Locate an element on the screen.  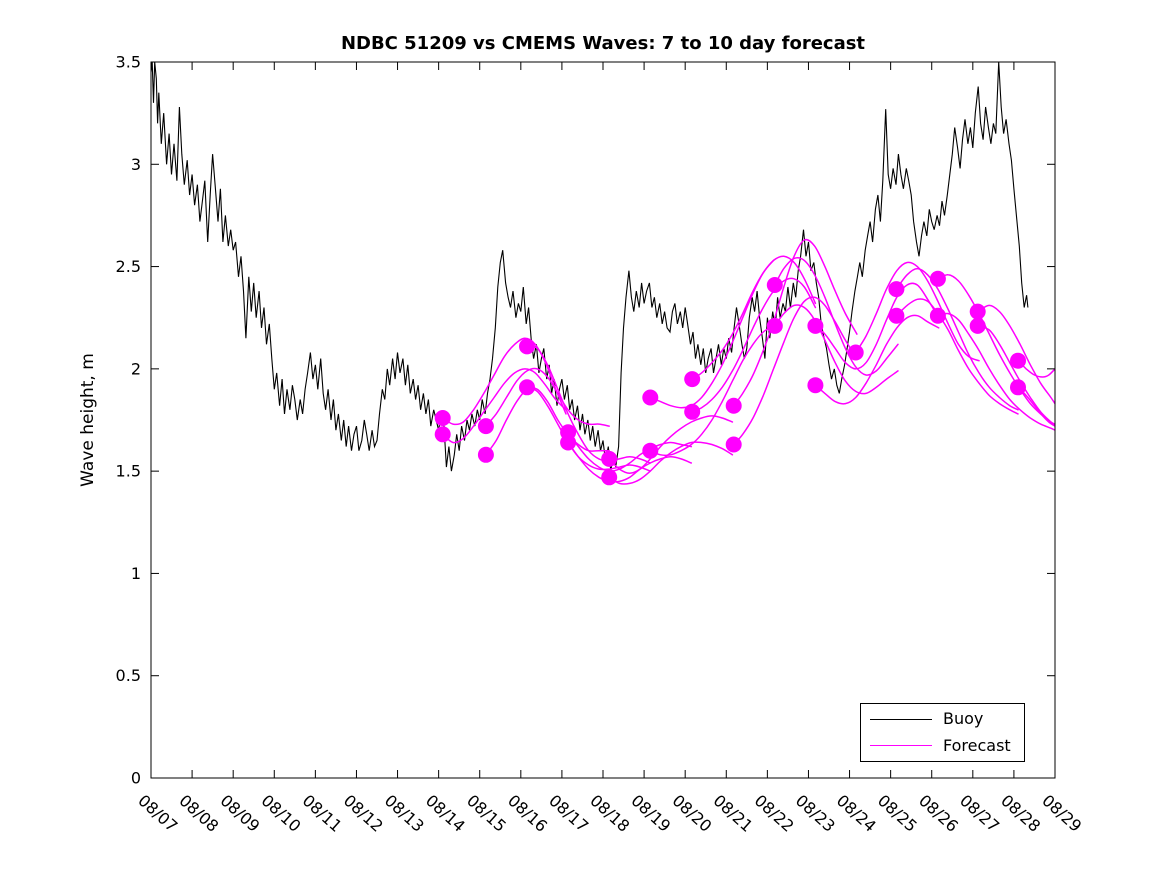
x-tick-label: 08/13 is located at coordinates (404, 813).